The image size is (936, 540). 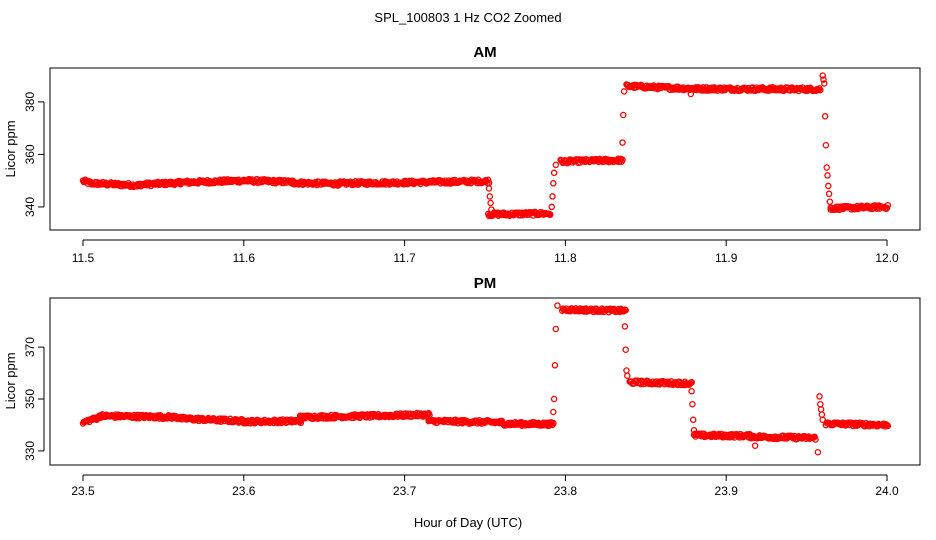 What do you see at coordinates (244, 491) in the screenshot?
I see `x-tick-label: 23.6` at bounding box center [244, 491].